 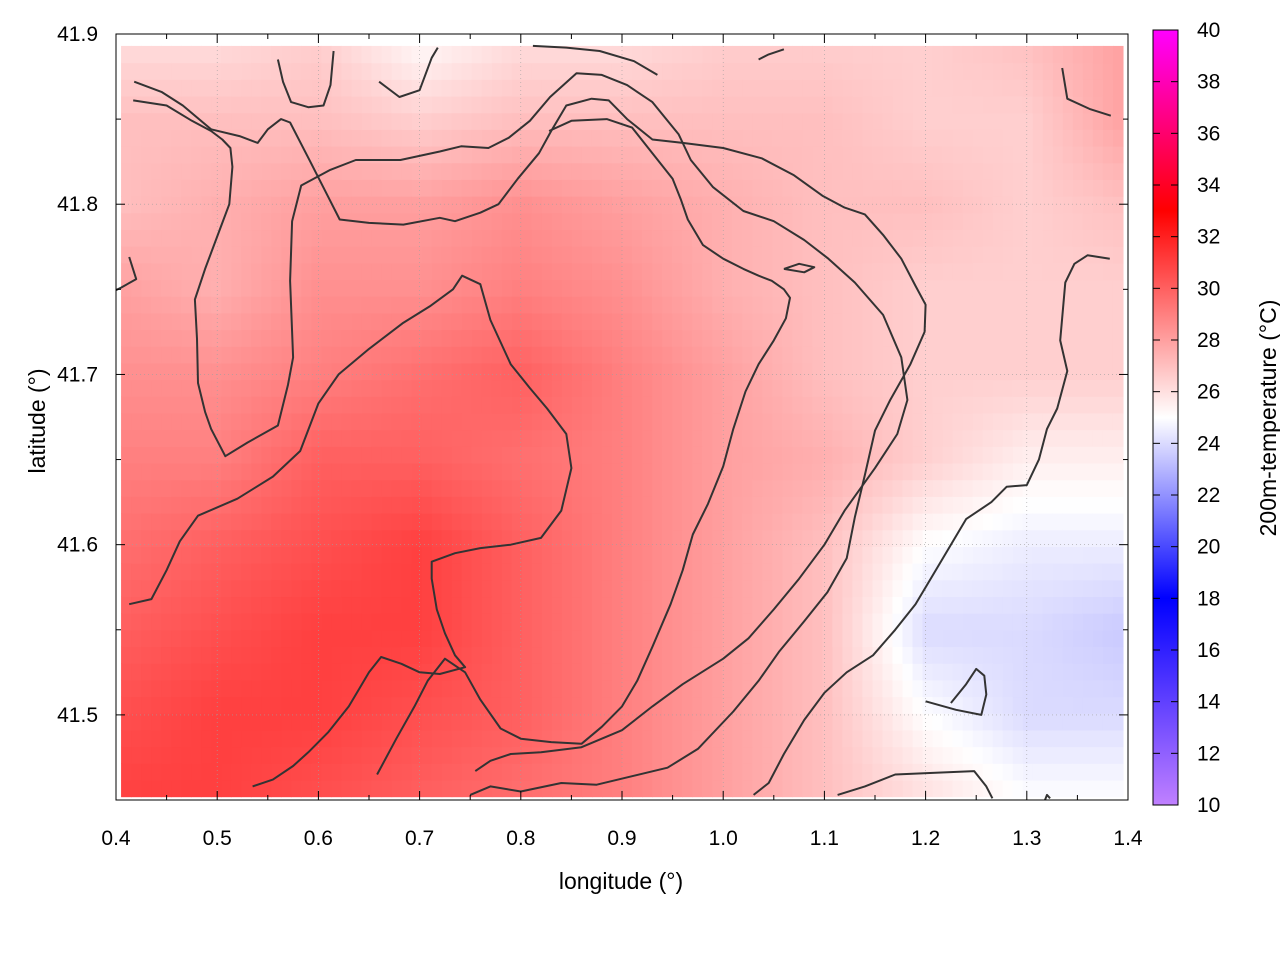 What do you see at coordinates (1165, 417) in the screenshot?
I see `colorbar-gradient` at bounding box center [1165, 417].